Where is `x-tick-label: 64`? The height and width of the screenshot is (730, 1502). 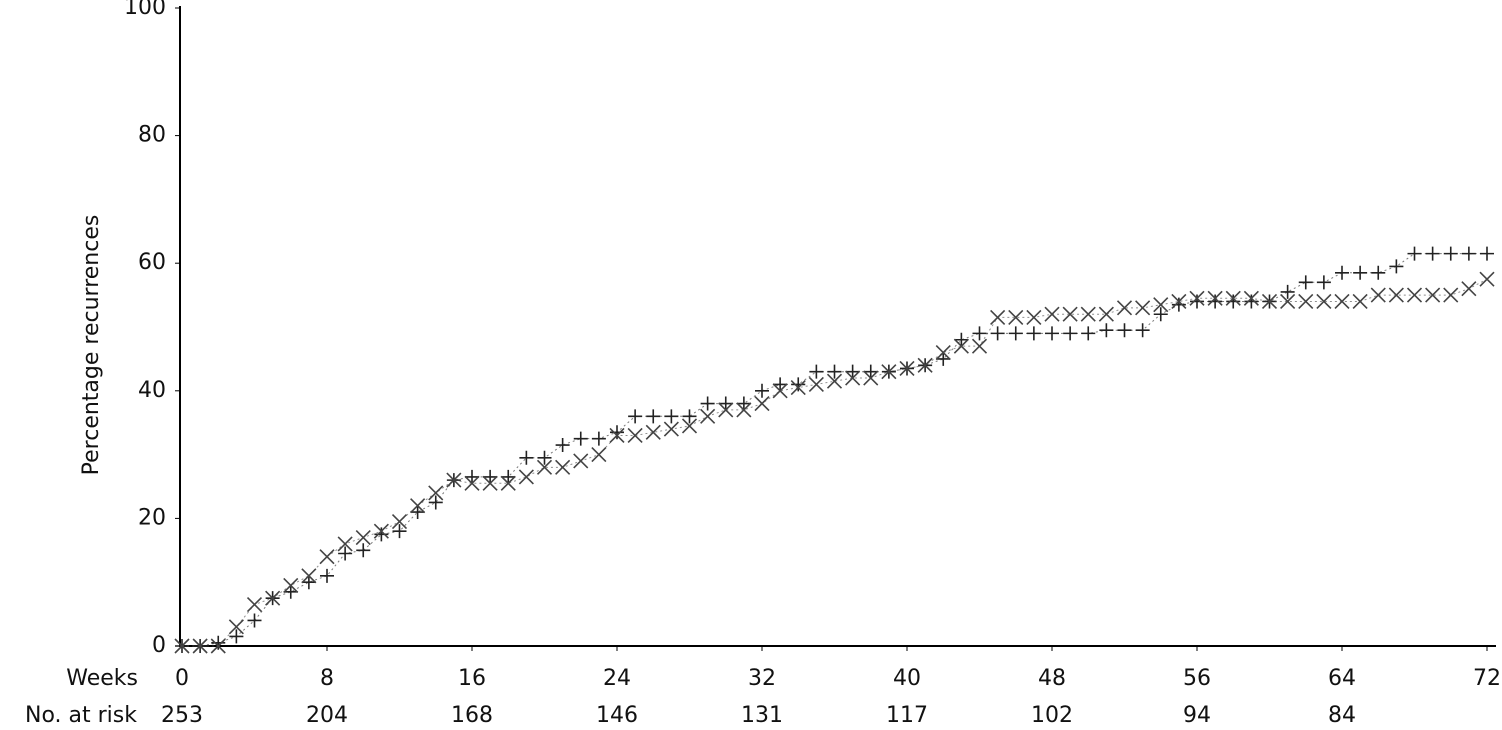 x-tick-label: 64 is located at coordinates (1342, 678).